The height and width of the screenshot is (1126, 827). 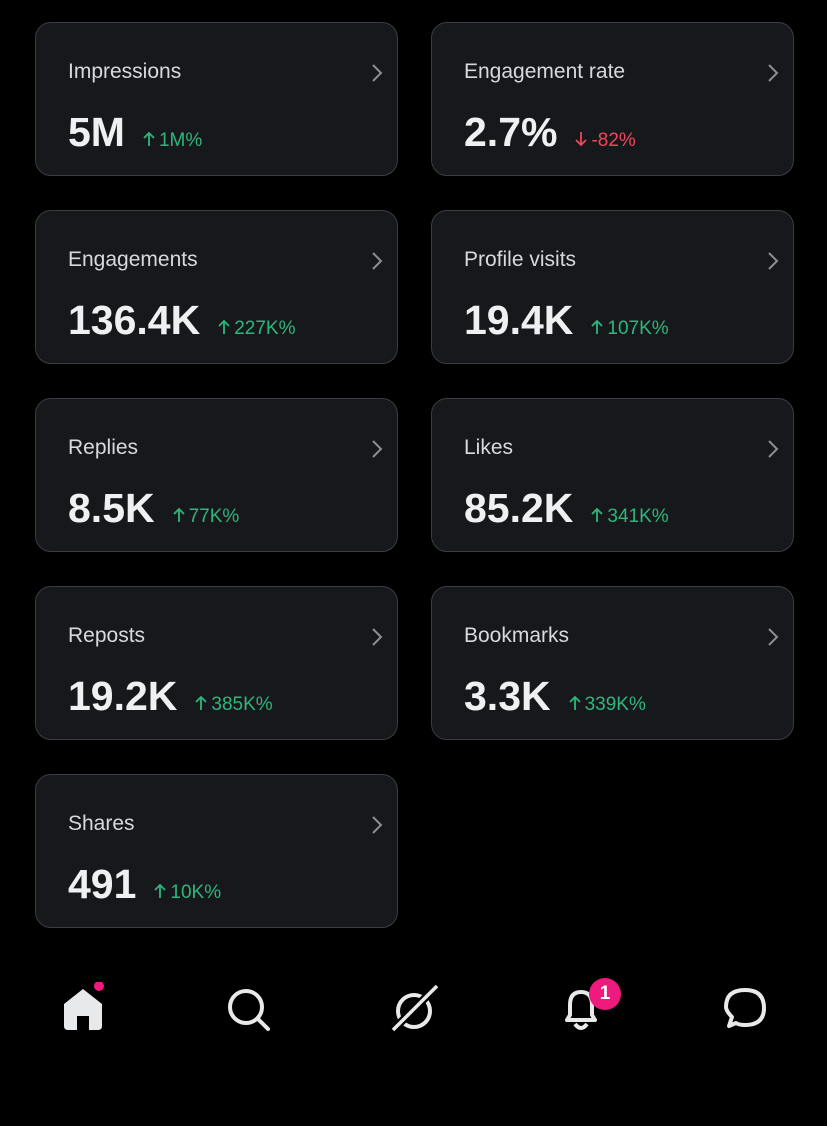 I want to click on metric-value: 8.5K, so click(x=111, y=508).